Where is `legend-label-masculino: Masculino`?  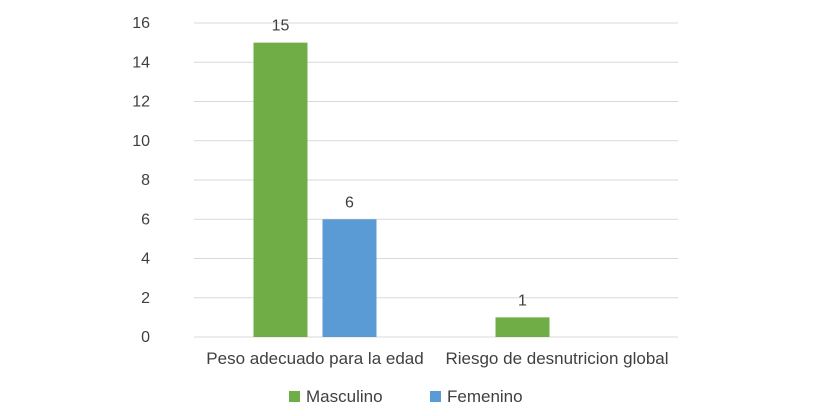
legend-label-masculino: Masculino is located at coordinates (344, 396).